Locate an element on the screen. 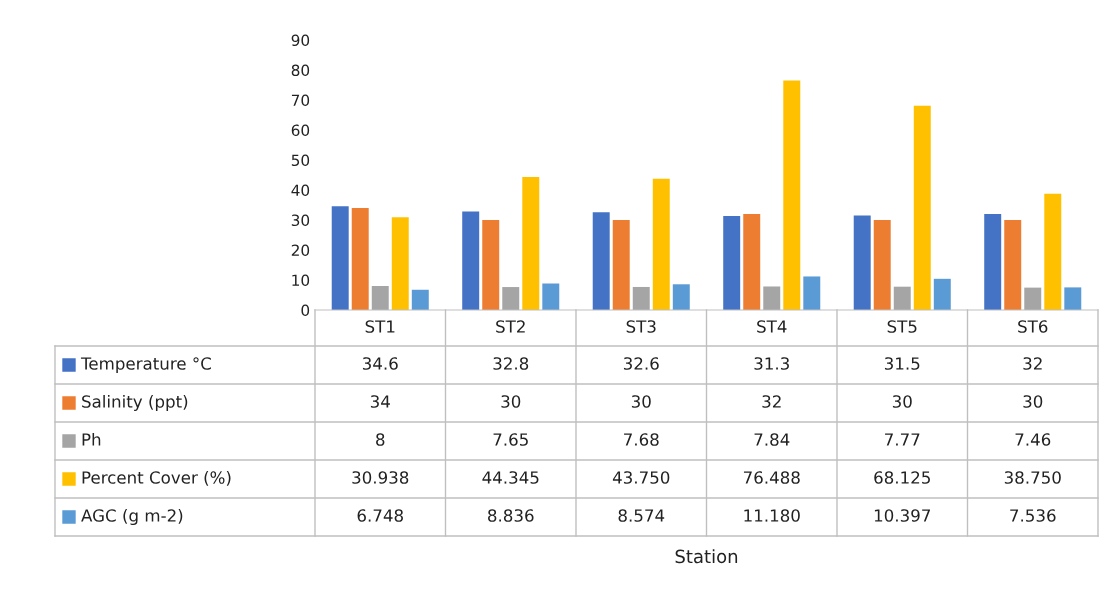  text: Station is located at coordinates (706, 556).